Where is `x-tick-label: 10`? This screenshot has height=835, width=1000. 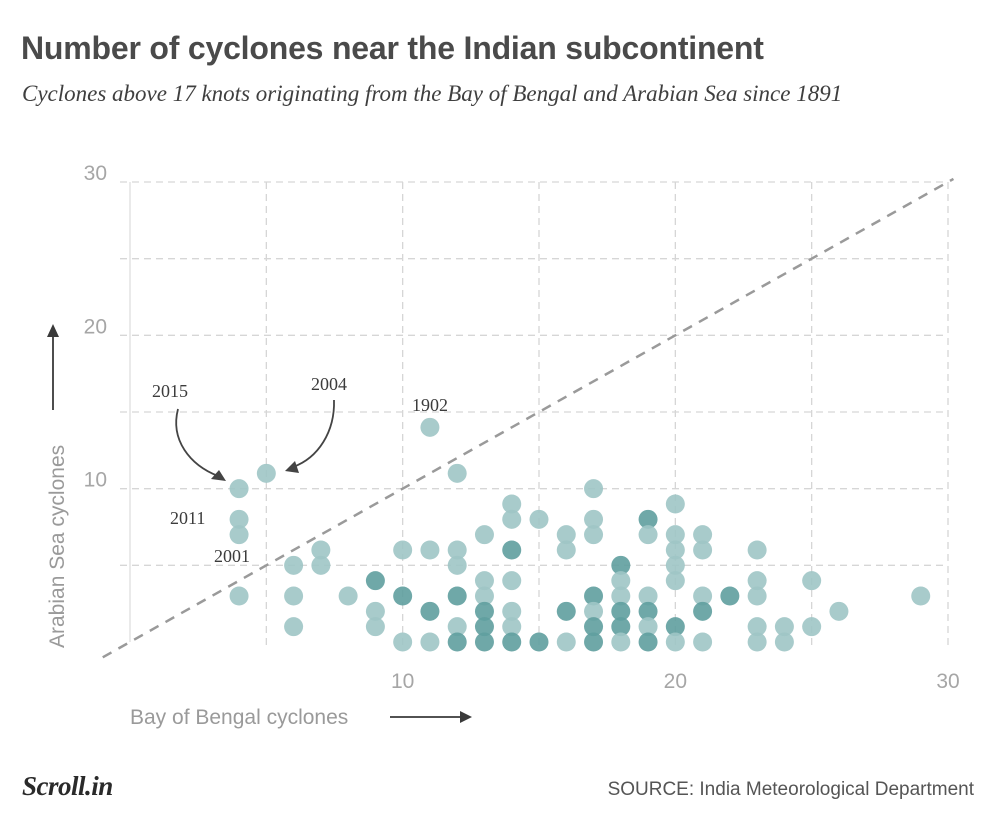
x-tick-label: 10 is located at coordinates (402, 681).